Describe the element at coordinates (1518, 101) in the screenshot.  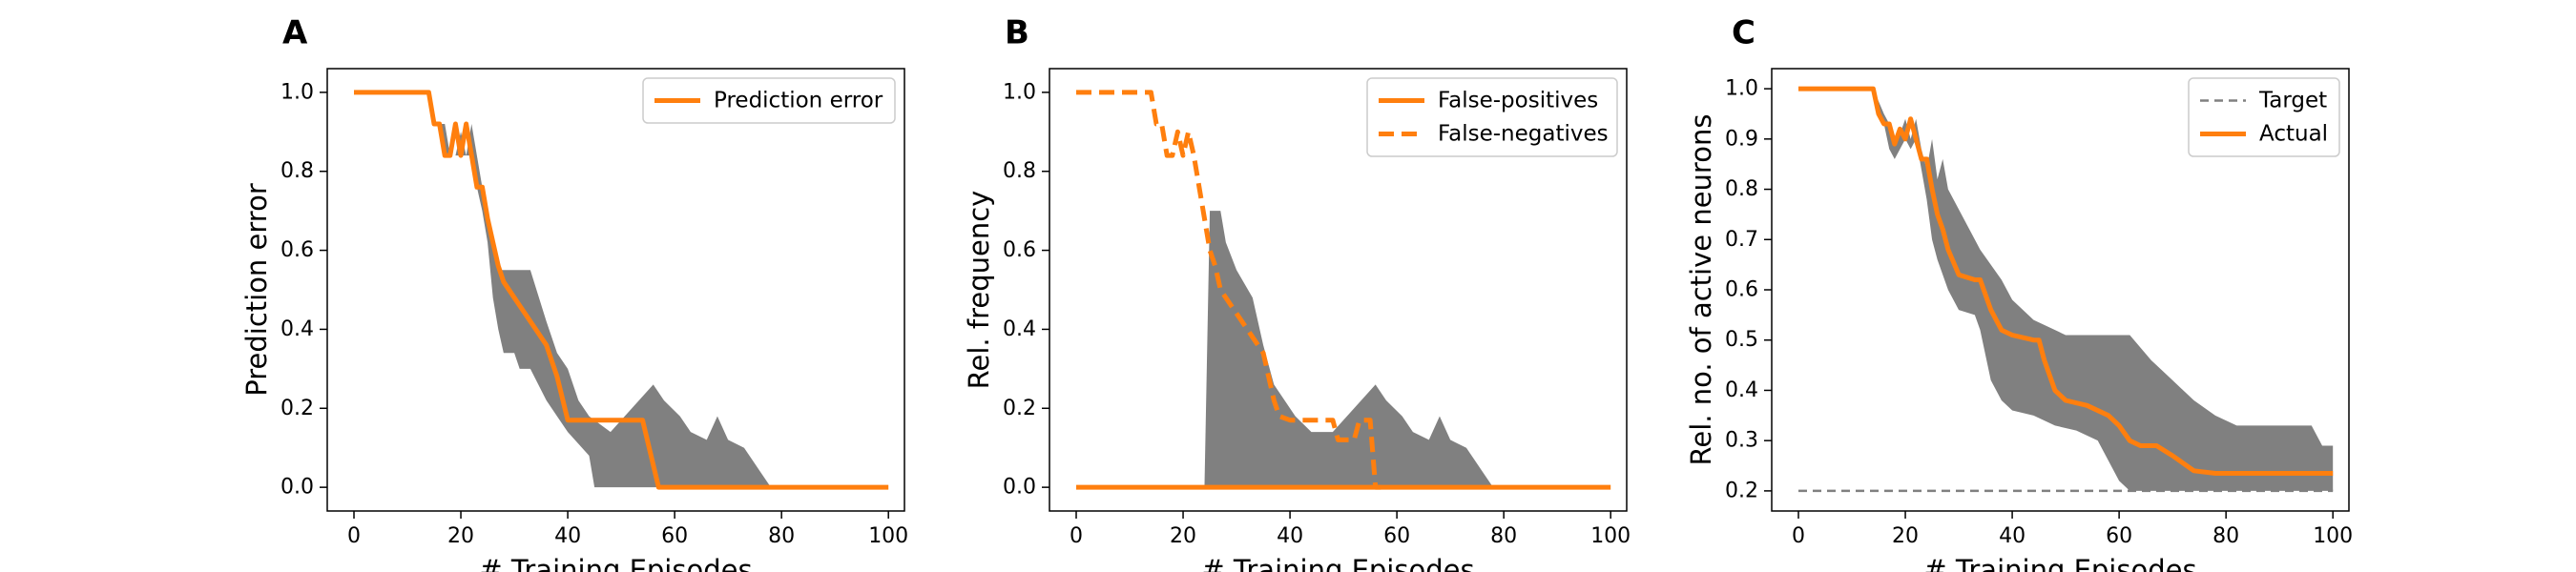
I see `legend-label: False-positives` at that location.